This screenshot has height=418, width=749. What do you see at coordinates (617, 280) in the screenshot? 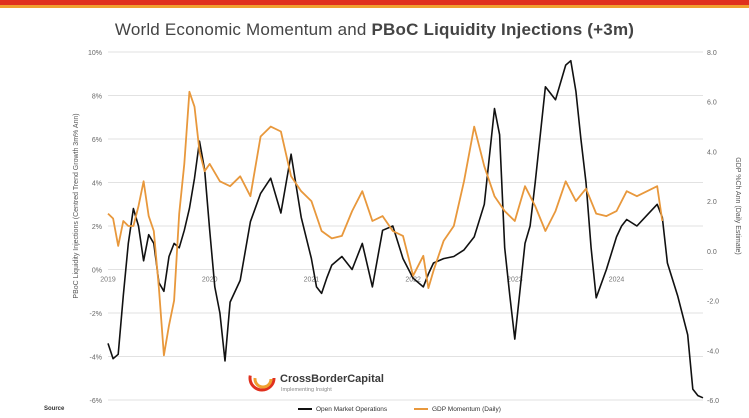
I see `x-tick-label: 2024` at bounding box center [617, 280].